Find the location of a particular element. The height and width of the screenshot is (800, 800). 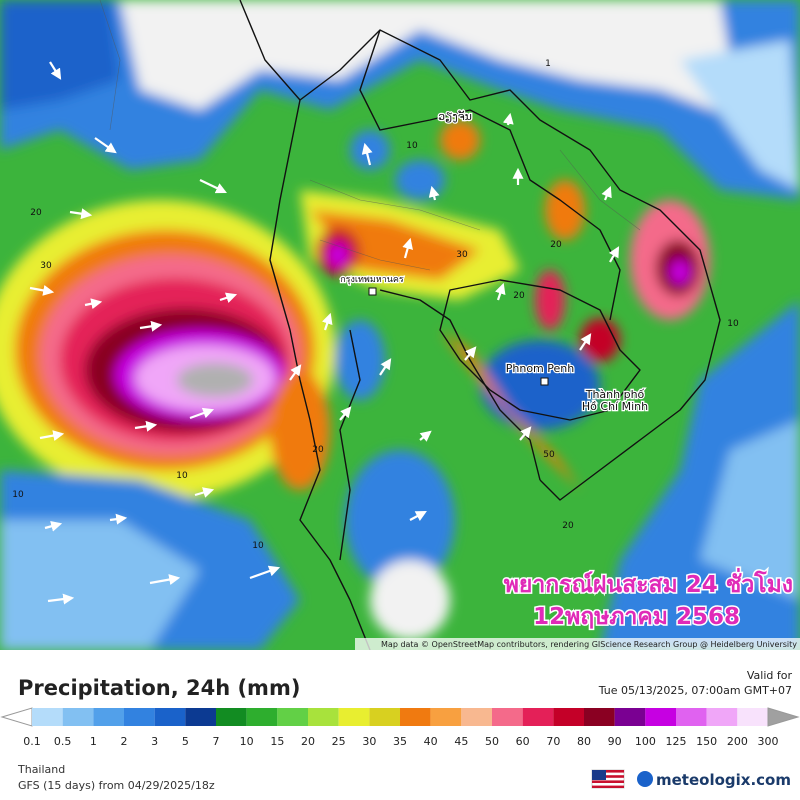

brand-icon is located at coordinates (645, 779).